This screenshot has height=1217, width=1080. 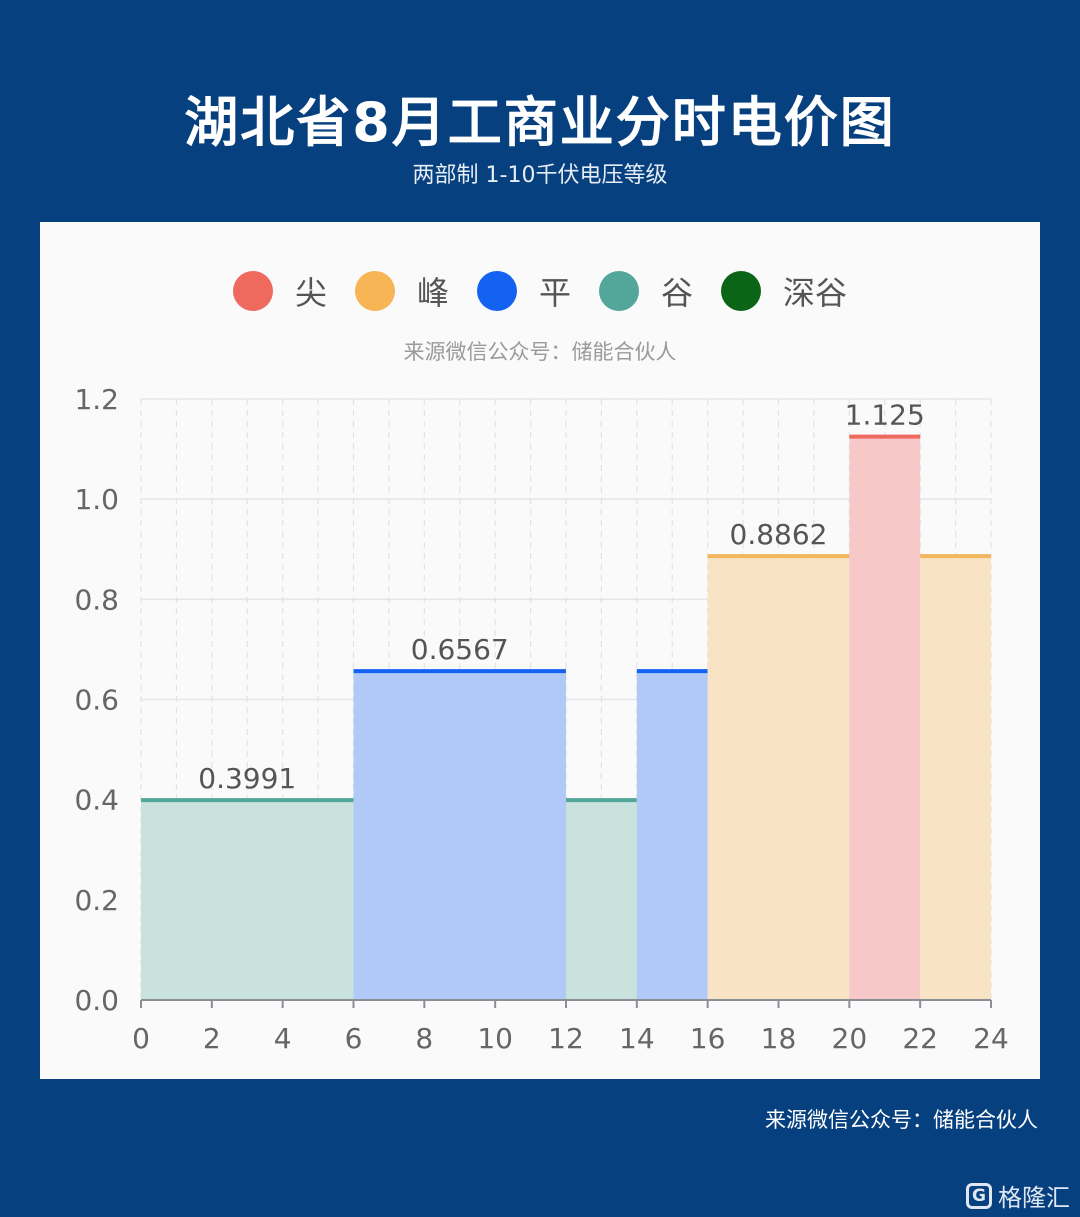 What do you see at coordinates (495, 1038) in the screenshot?
I see `x-tick-label: 10` at bounding box center [495, 1038].